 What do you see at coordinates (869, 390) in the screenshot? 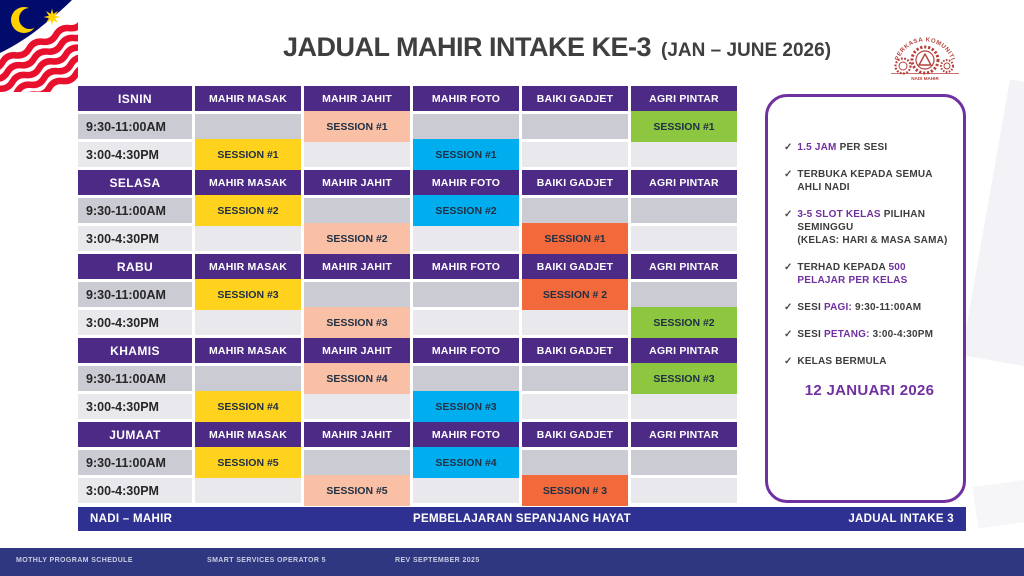
I see `start-date: 12 JANUARI 2026` at bounding box center [869, 390].